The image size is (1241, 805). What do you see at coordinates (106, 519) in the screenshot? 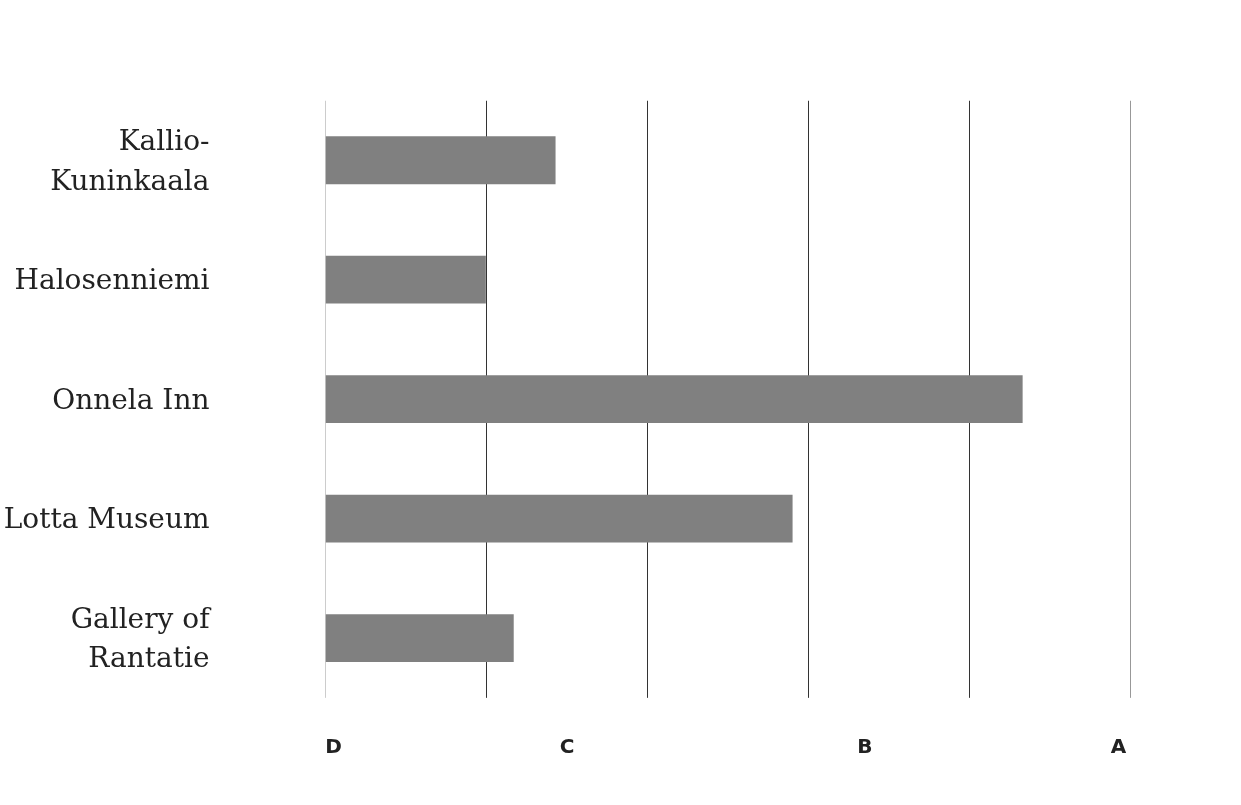
I see `y-tick-label: Lotta Museum` at bounding box center [106, 519].